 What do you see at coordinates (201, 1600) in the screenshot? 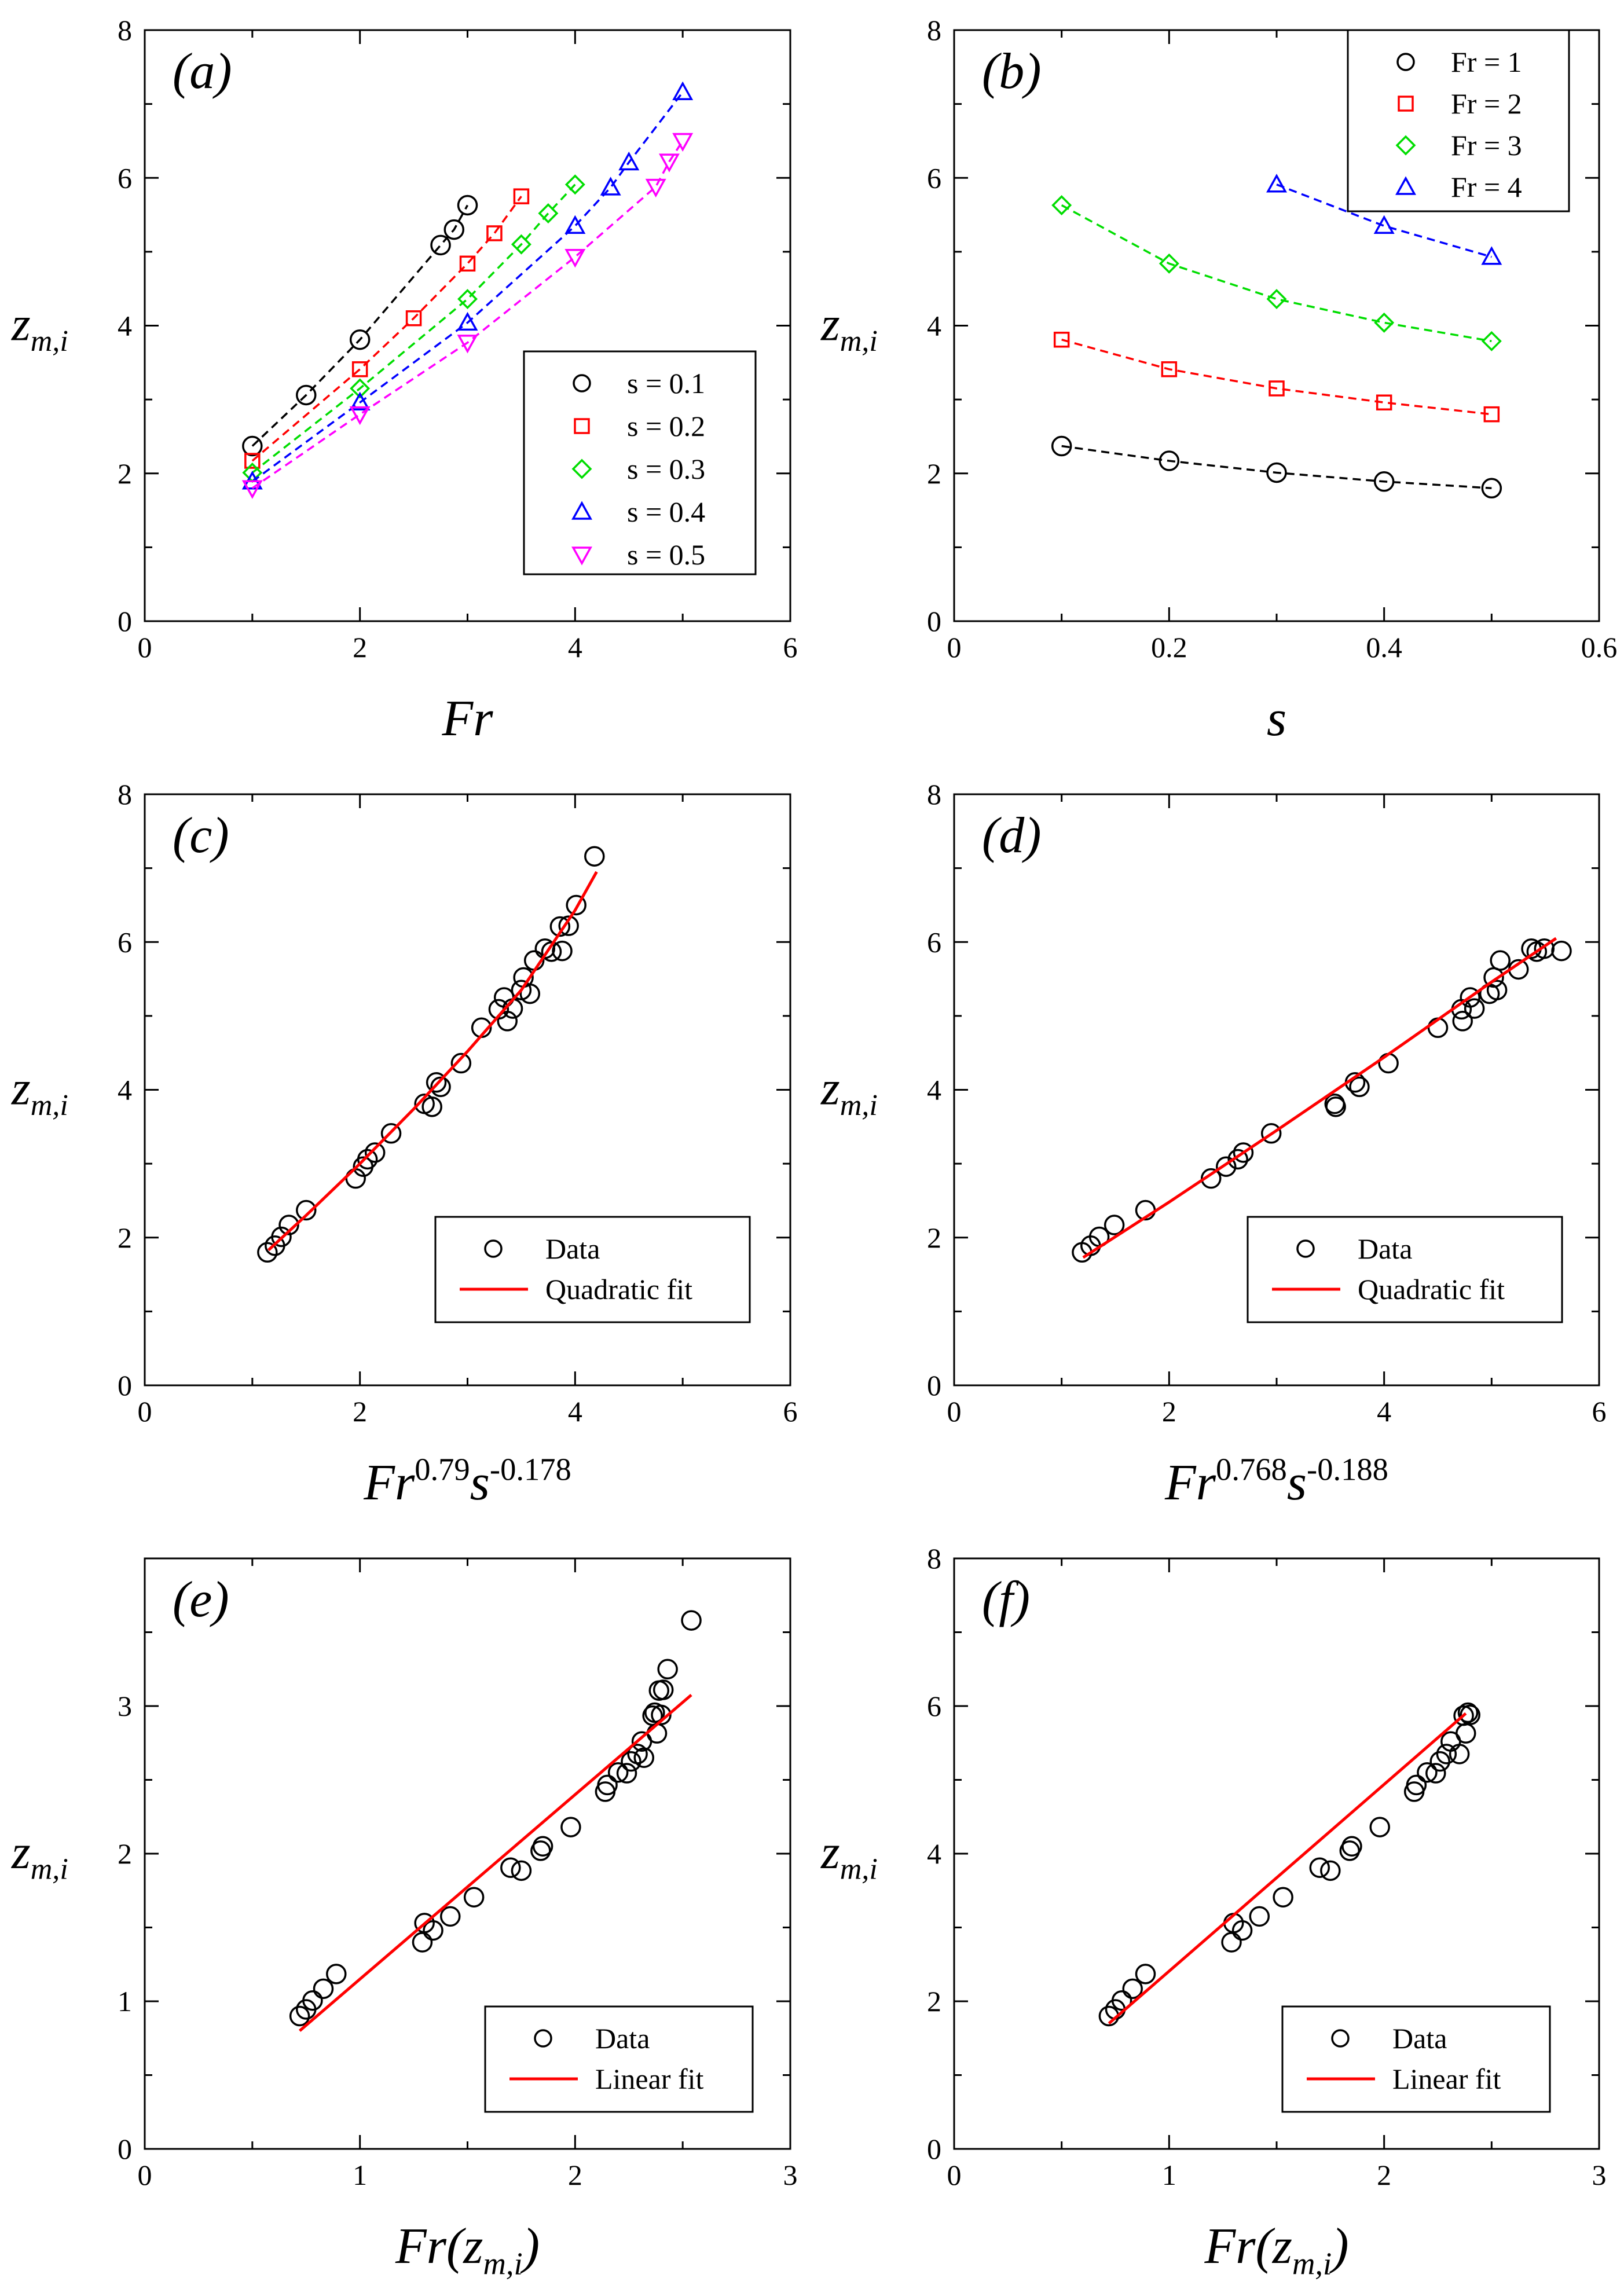
I see `panel-label: (e)` at bounding box center [201, 1600].